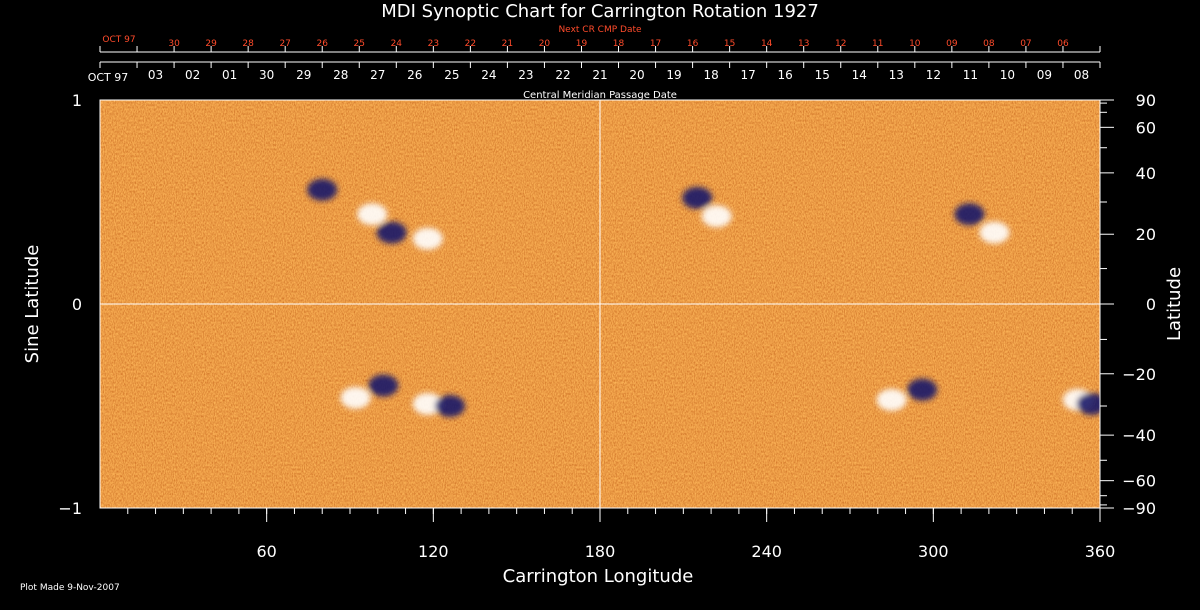  I want to click on next-cmp-date-label: 15, so click(729, 44).